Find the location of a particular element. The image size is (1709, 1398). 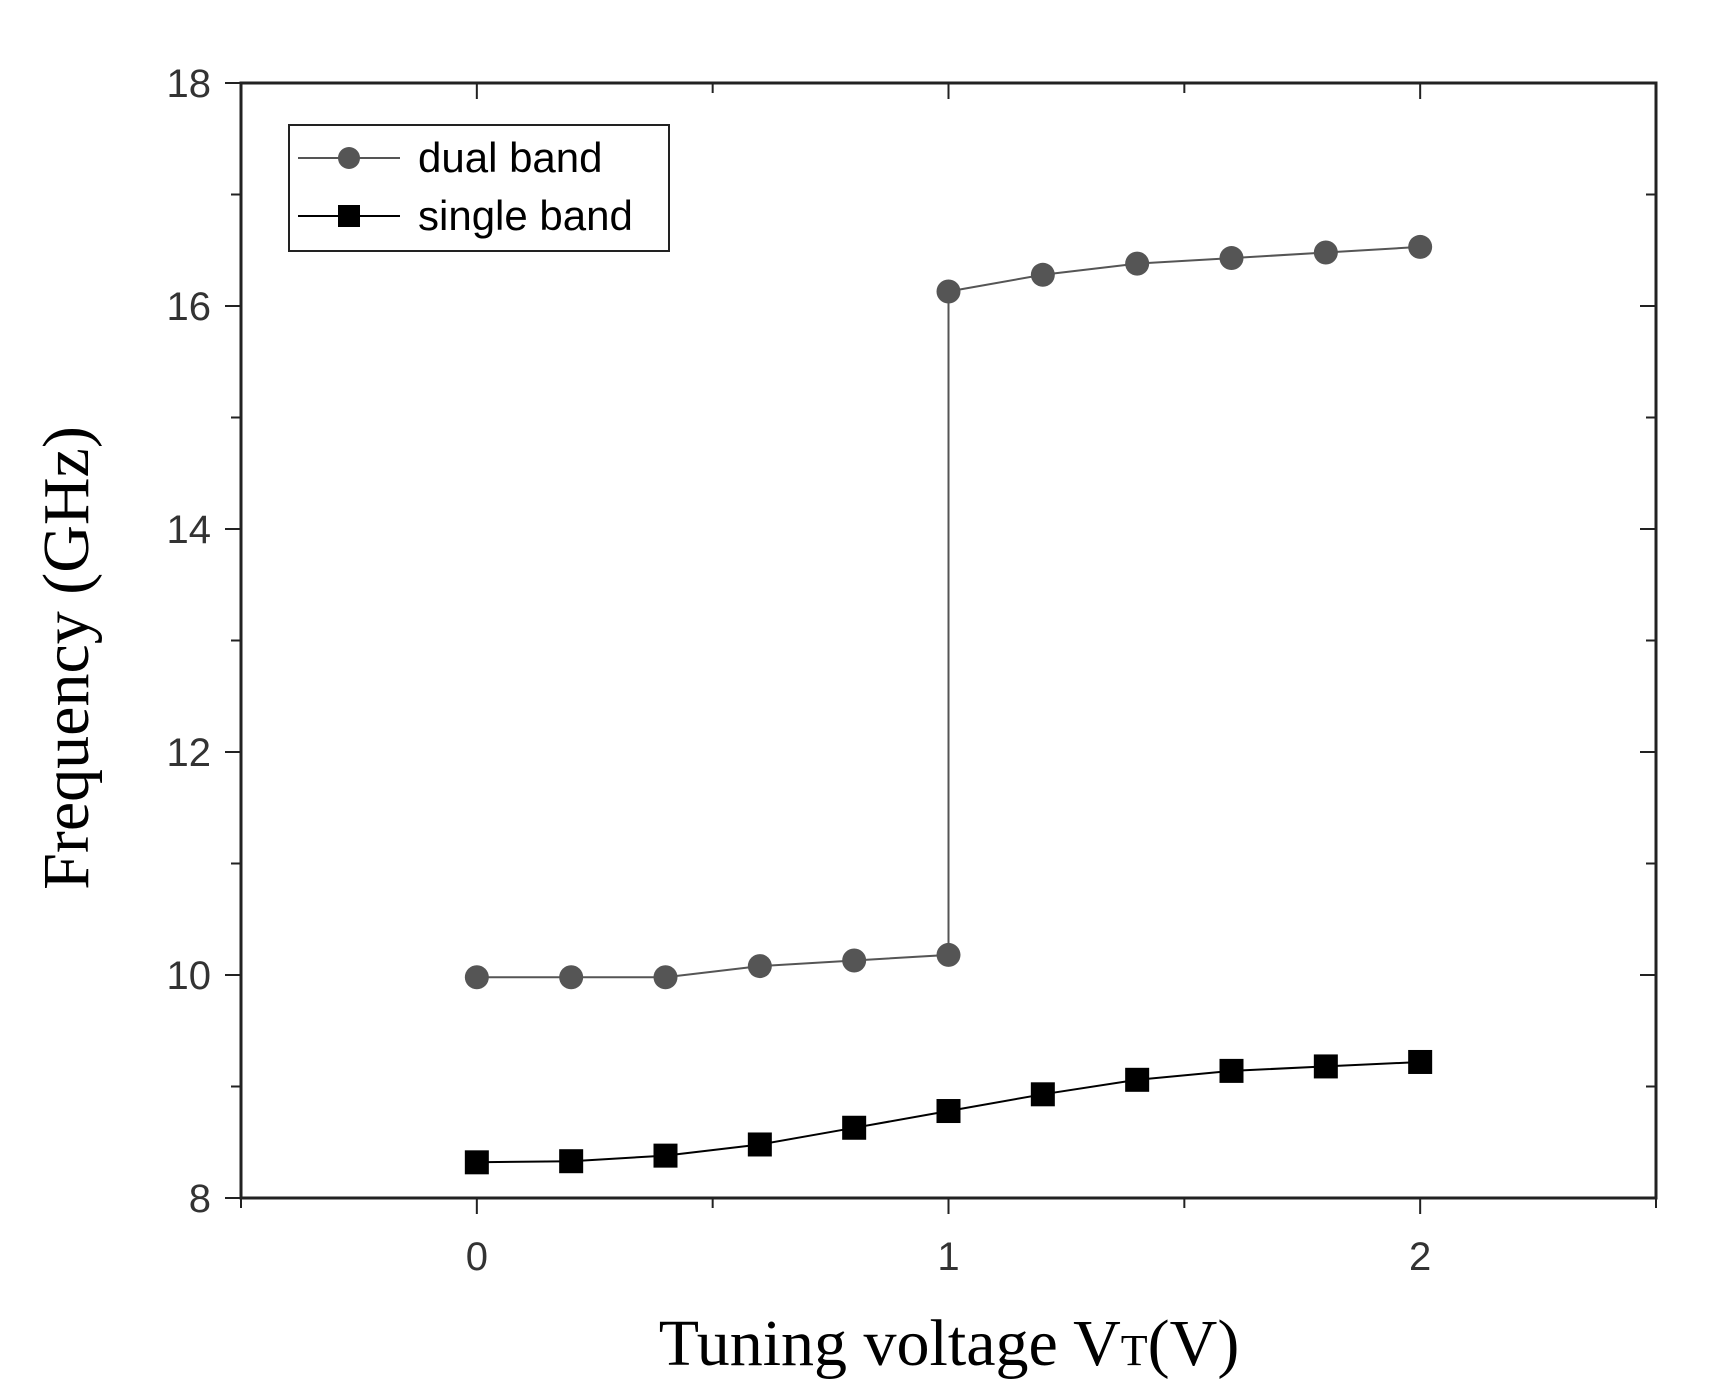

x-tick-label: 0 is located at coordinates (477, 1257).